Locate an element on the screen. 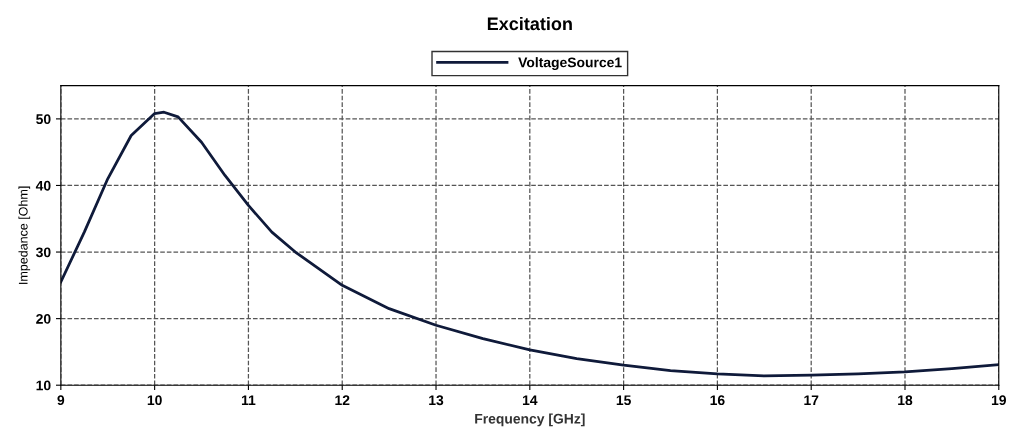 This screenshot has height=428, width=1014. y-axis-title: Impedance [Ohm] is located at coordinates (24, 235).